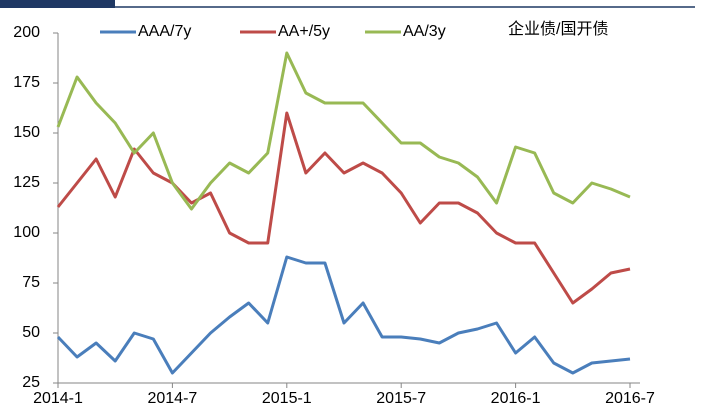 The image size is (701, 410). What do you see at coordinates (516, 398) in the screenshot?
I see `x-tick-label: 2016-1` at bounding box center [516, 398].